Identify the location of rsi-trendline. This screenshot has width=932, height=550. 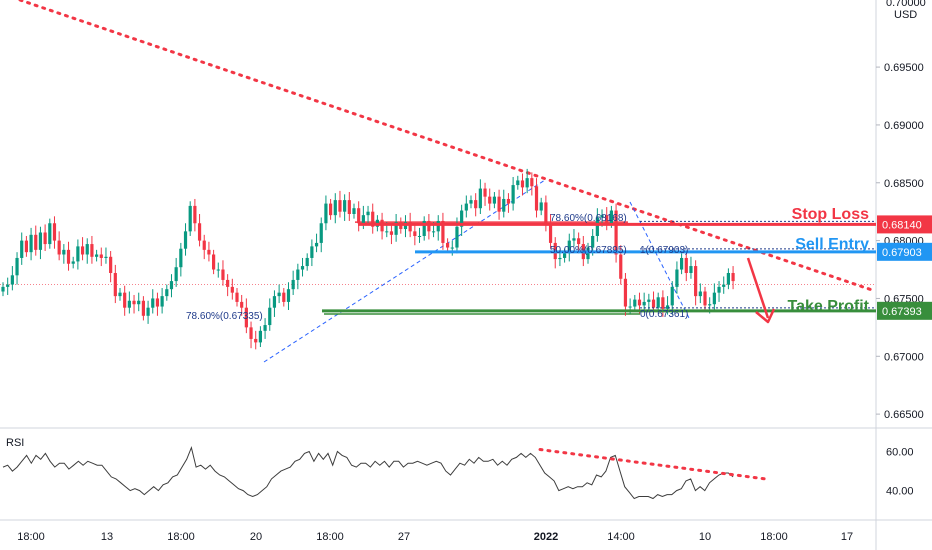
(652, 464).